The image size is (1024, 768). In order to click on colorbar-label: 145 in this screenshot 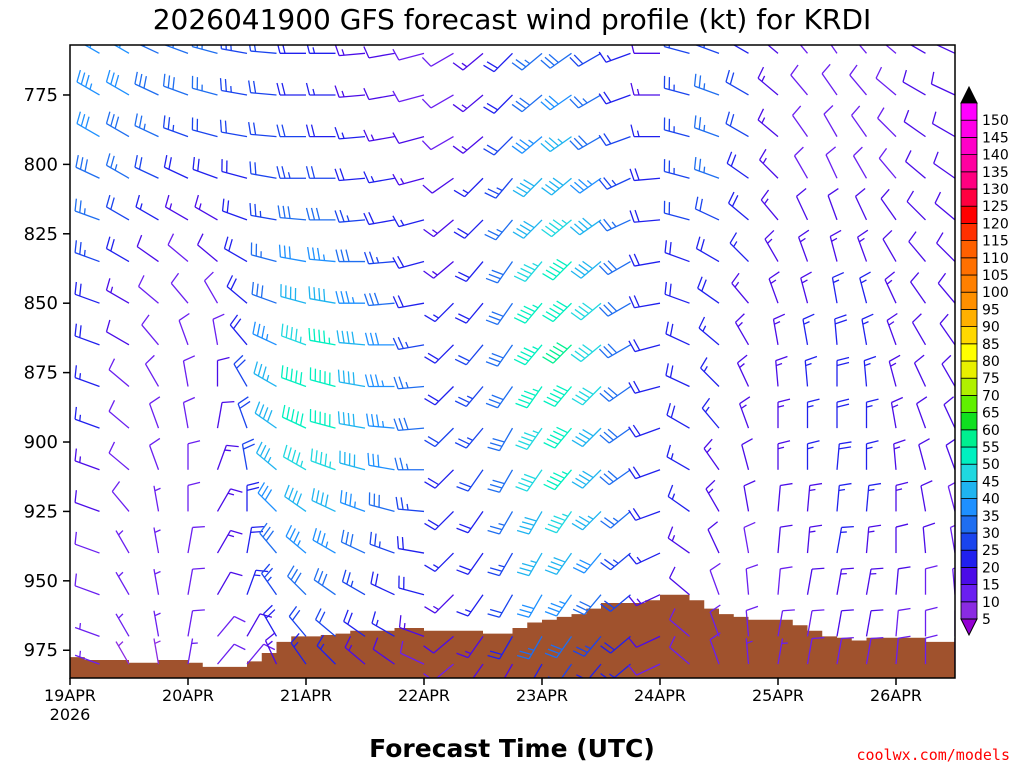, I will do `click(995, 138)`.